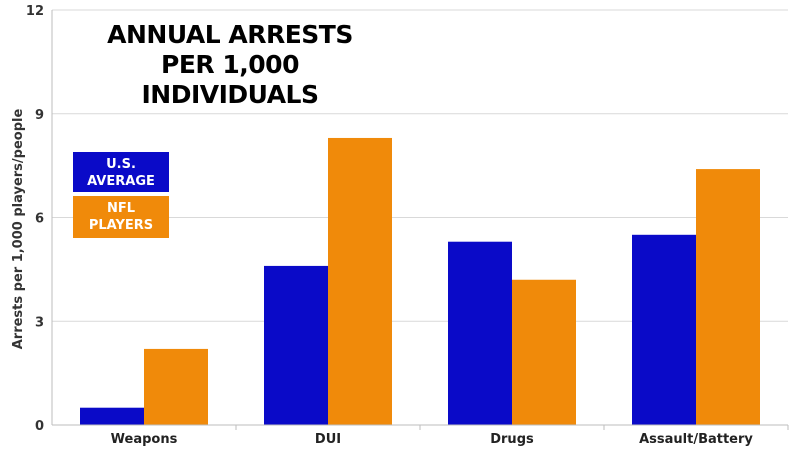 This screenshot has height=450, width=800. What do you see at coordinates (328, 439) in the screenshot?
I see `x-tick-label-dui: DUI` at bounding box center [328, 439].